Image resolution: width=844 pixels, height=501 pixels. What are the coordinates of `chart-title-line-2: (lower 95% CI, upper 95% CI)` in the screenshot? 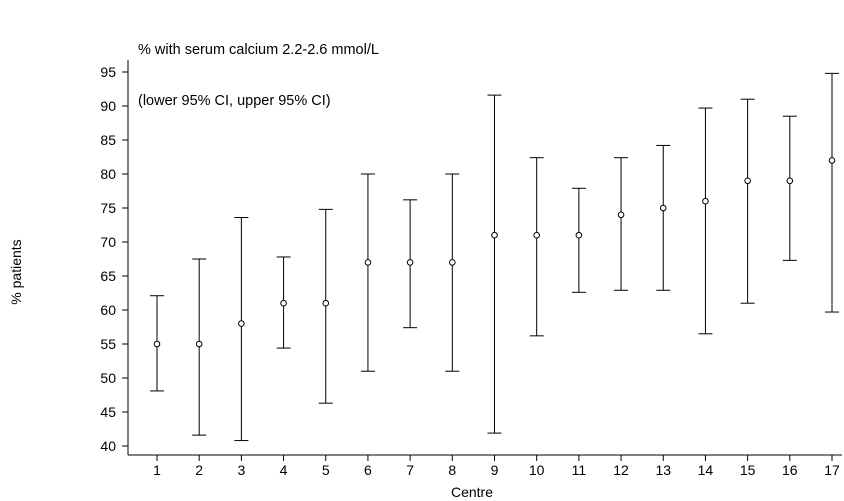 It's located at (234, 101).